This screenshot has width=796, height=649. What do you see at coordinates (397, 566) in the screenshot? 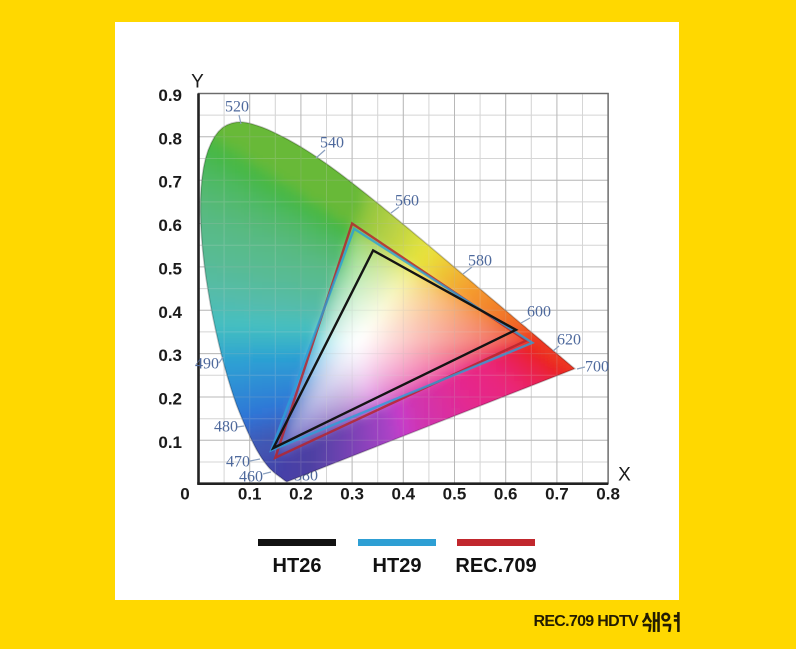
I see `svg-text: HT29` at bounding box center [397, 566].